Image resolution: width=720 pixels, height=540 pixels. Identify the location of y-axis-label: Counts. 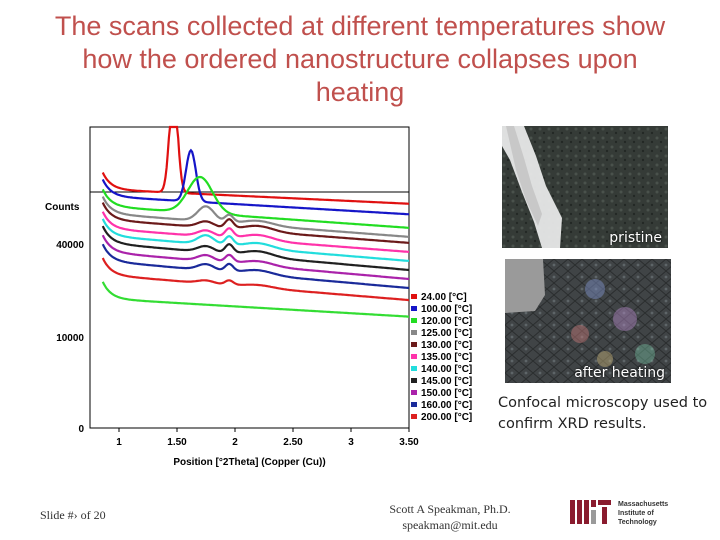
(62, 207).